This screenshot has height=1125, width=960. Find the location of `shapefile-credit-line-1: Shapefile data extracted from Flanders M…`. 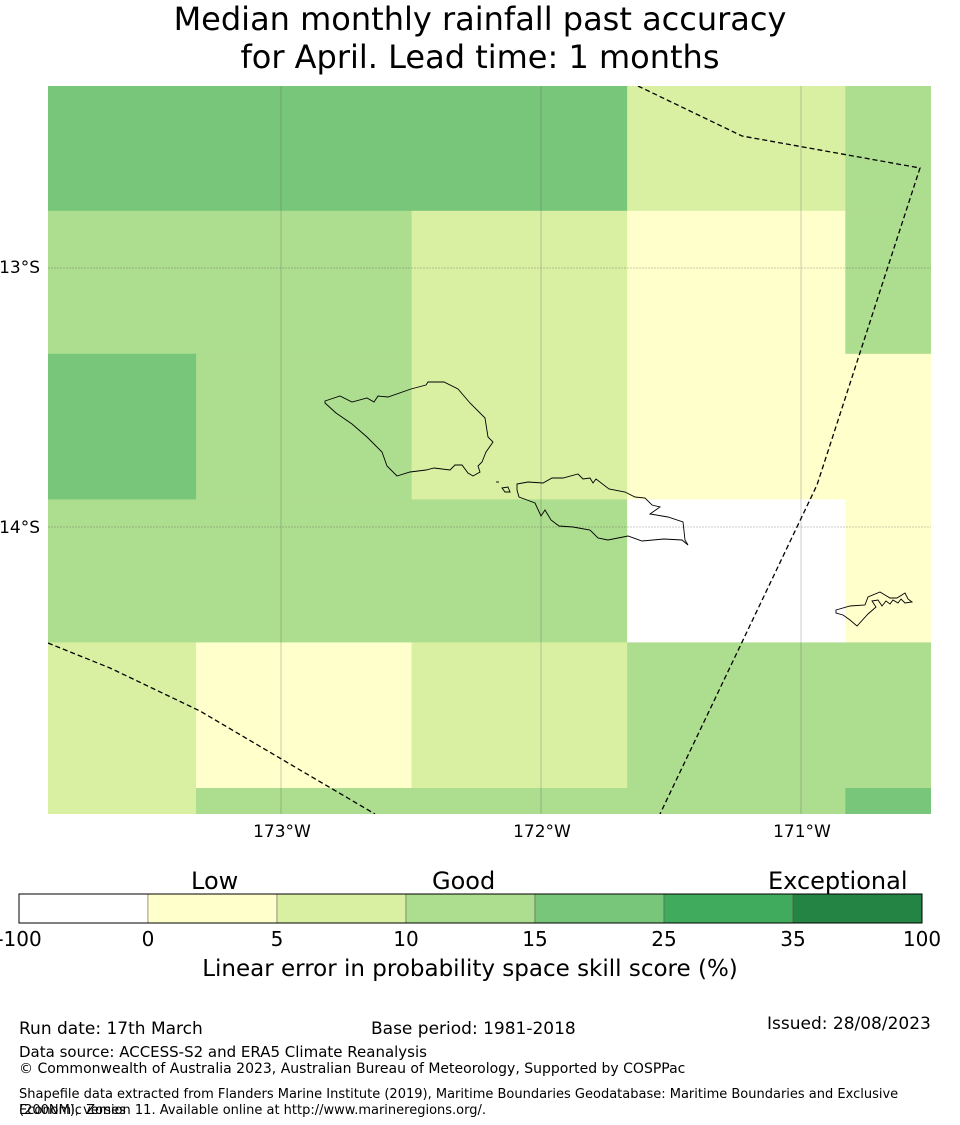

shapefile-credit-line-1: Shapefile data extracted from Flanders M… is located at coordinates (459, 1102).